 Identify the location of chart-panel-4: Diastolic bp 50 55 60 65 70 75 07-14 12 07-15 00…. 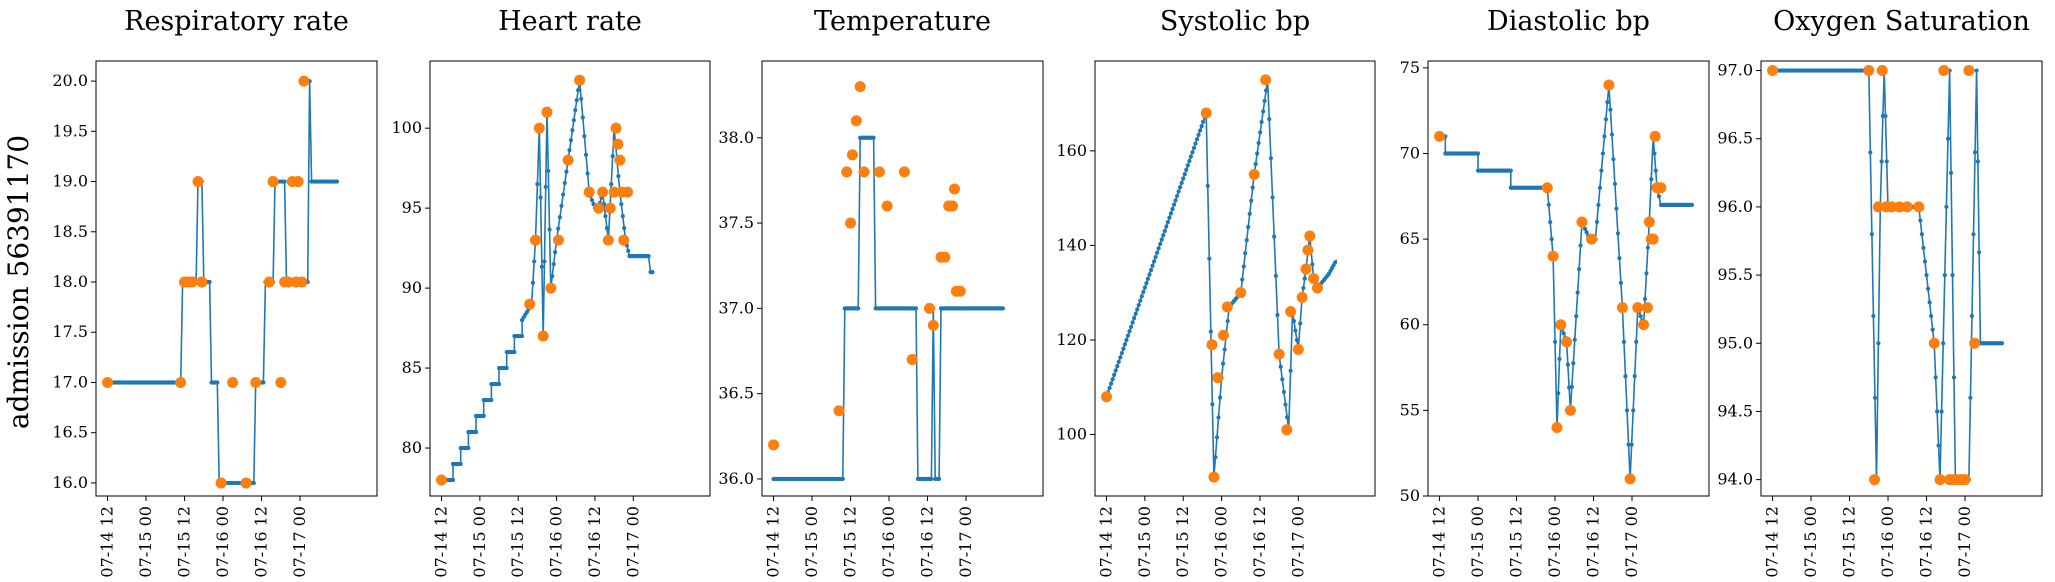
(1555, 292).